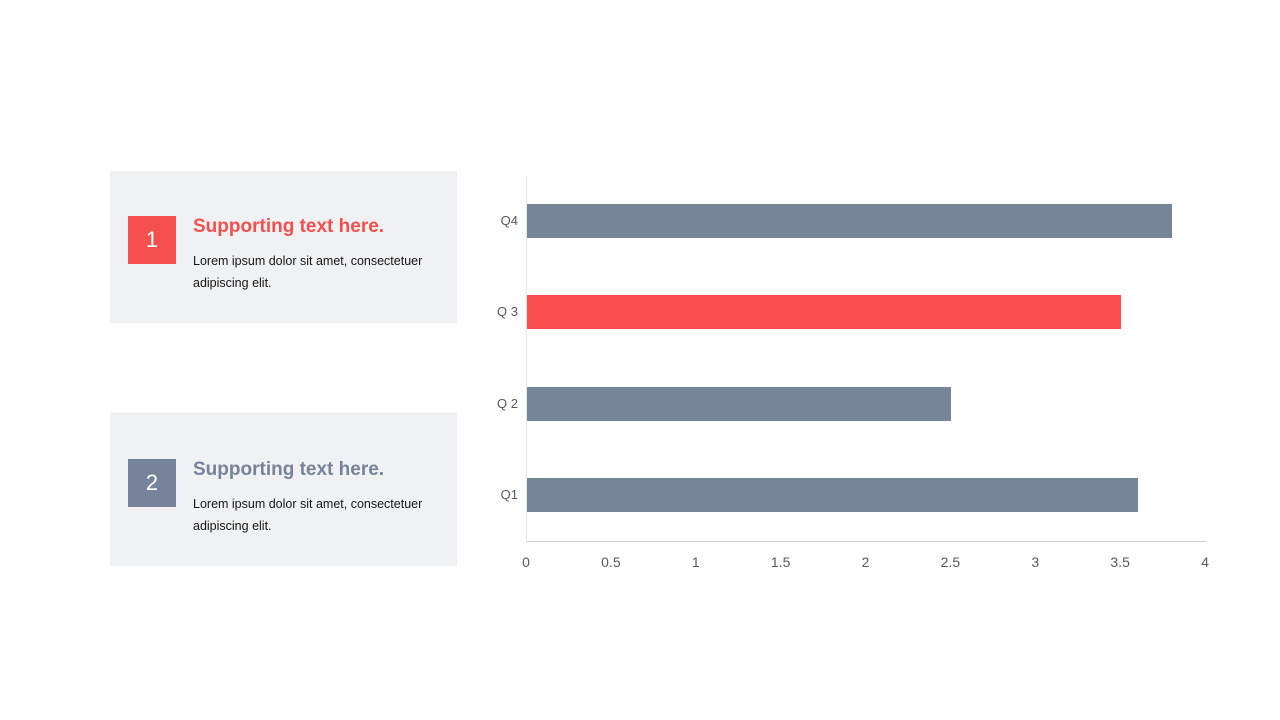 The image size is (1280, 720). What do you see at coordinates (1120, 562) in the screenshot?
I see `x-axis-tick-label-3.5: 3.5` at bounding box center [1120, 562].